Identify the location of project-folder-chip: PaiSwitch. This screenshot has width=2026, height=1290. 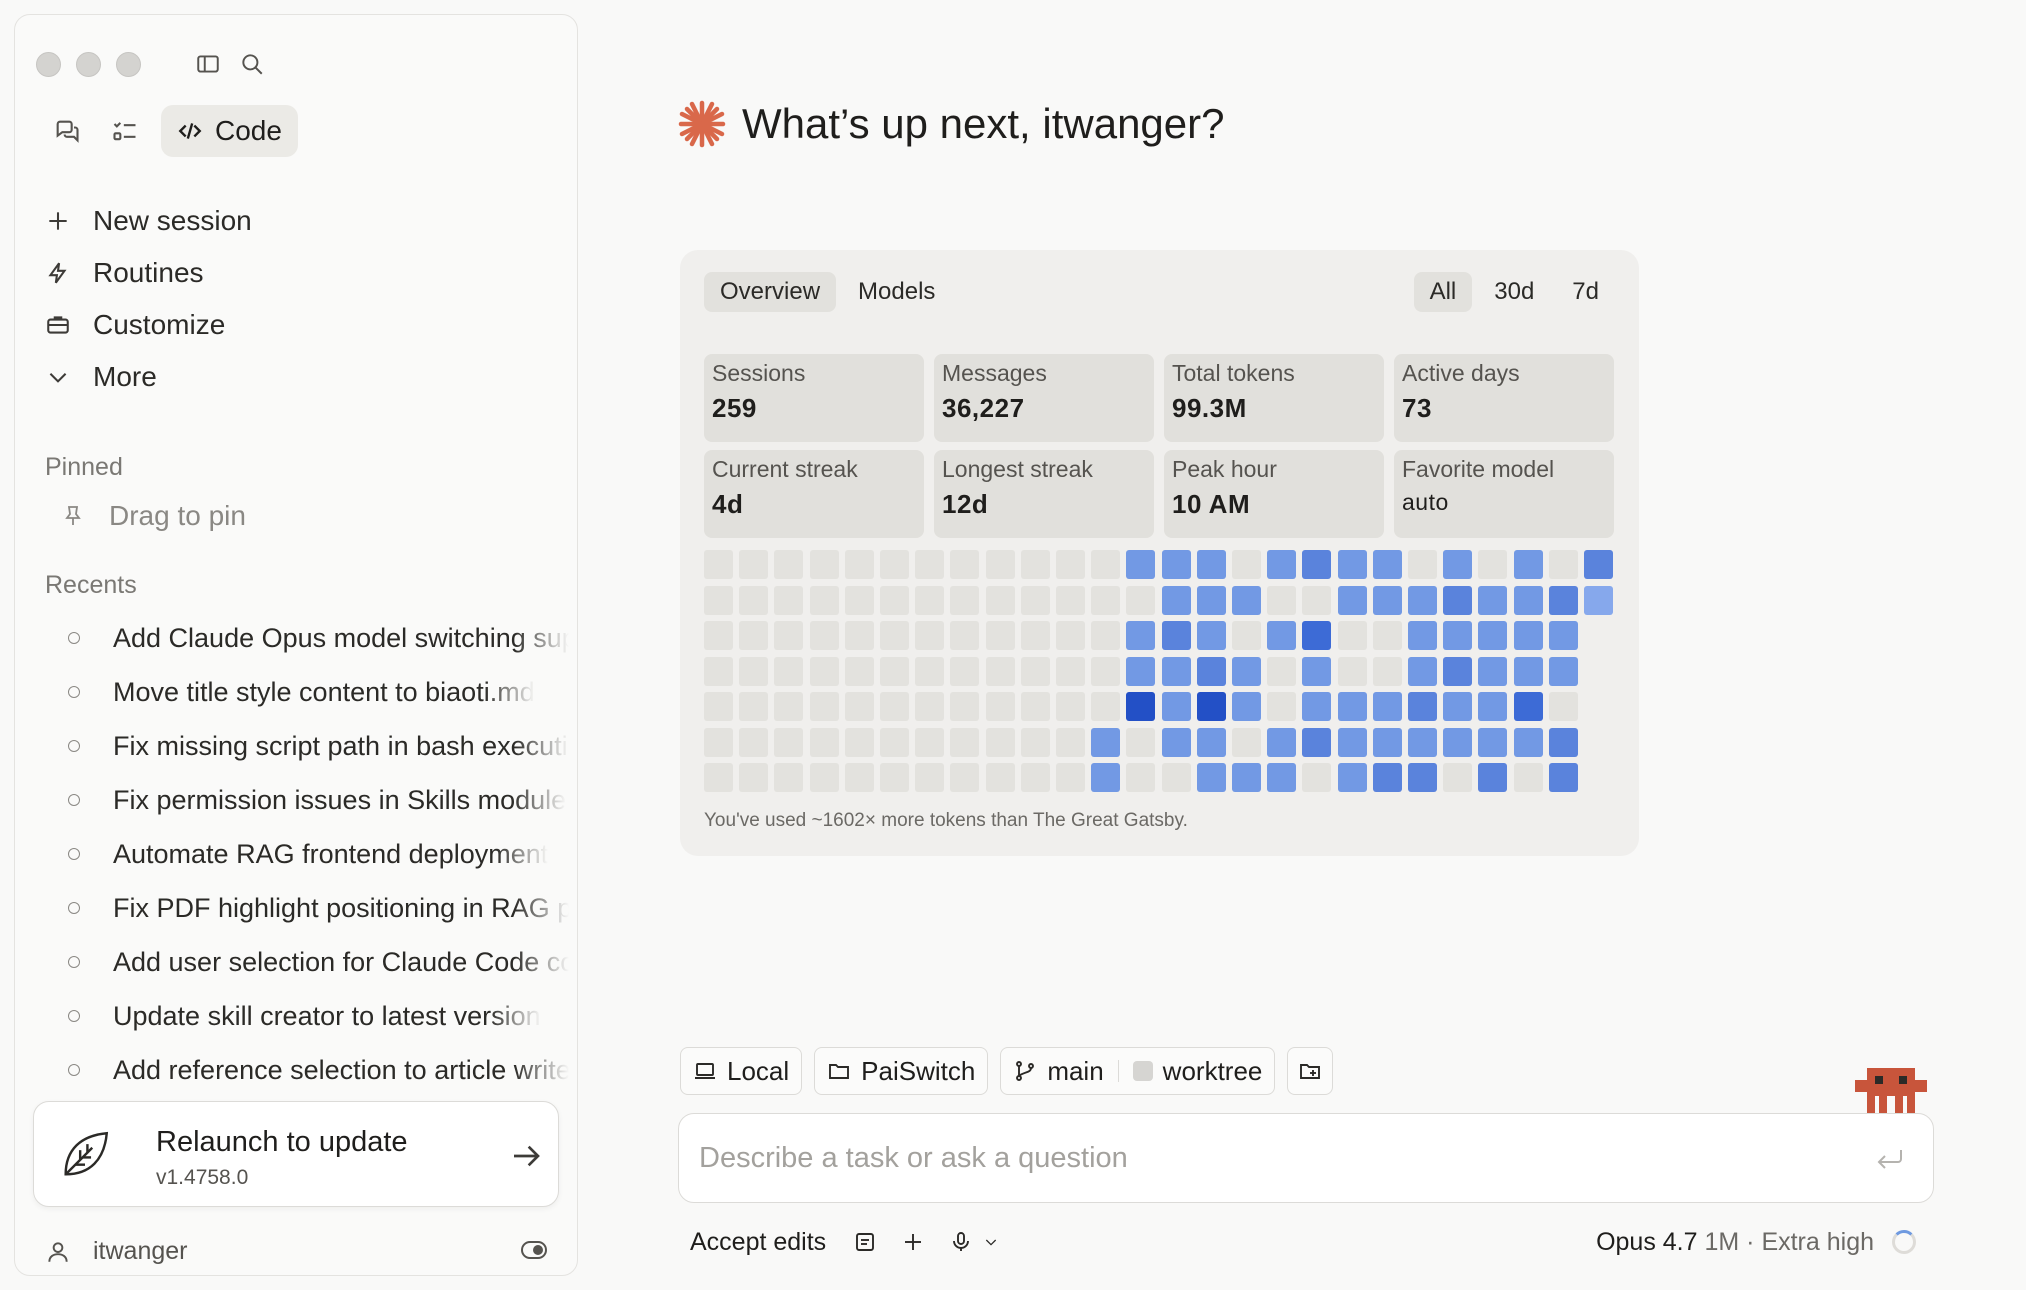
(901, 1071).